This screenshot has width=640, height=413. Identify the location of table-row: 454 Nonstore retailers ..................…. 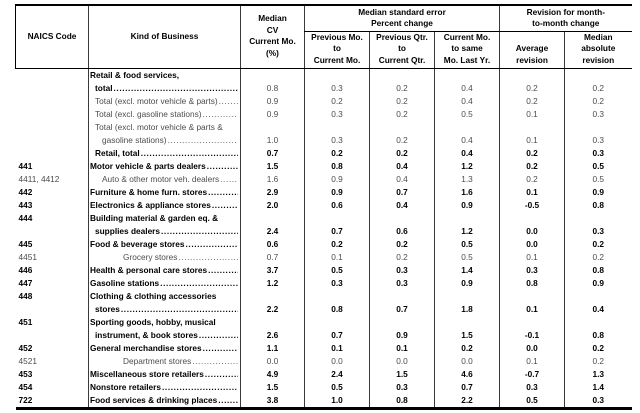
(324, 387).